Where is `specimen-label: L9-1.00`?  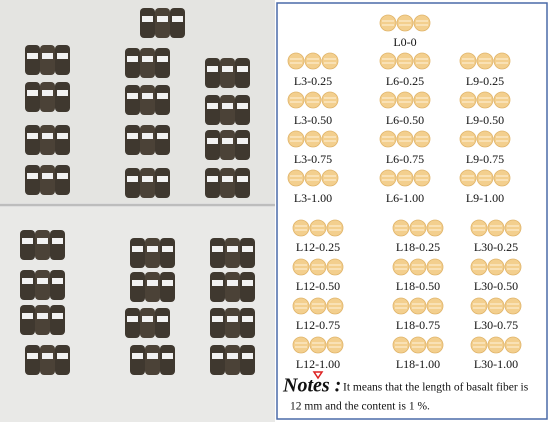
specimen-label: L9-1.00 is located at coordinates (485, 198).